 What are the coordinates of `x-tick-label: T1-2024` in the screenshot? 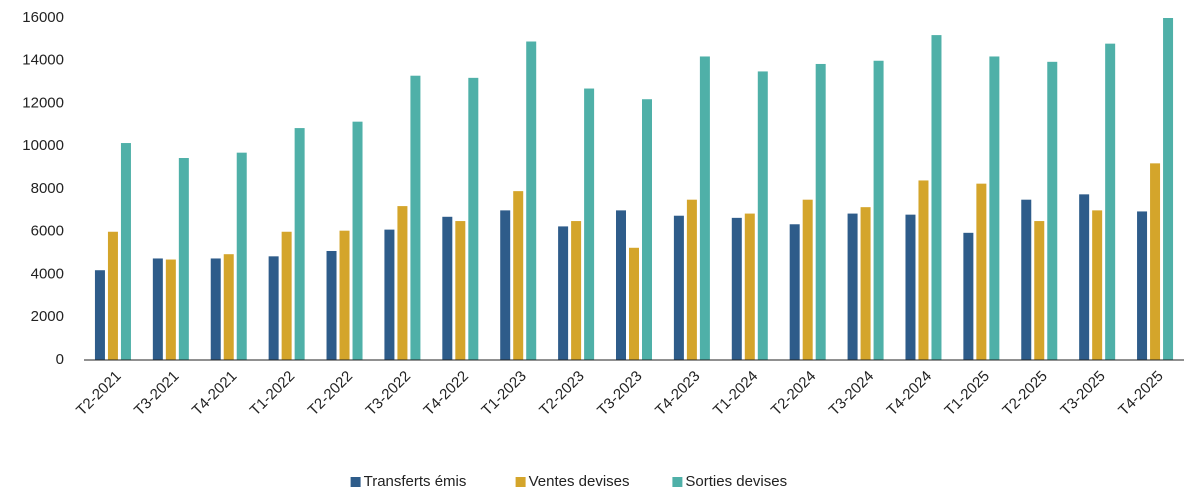 It's located at (736, 394).